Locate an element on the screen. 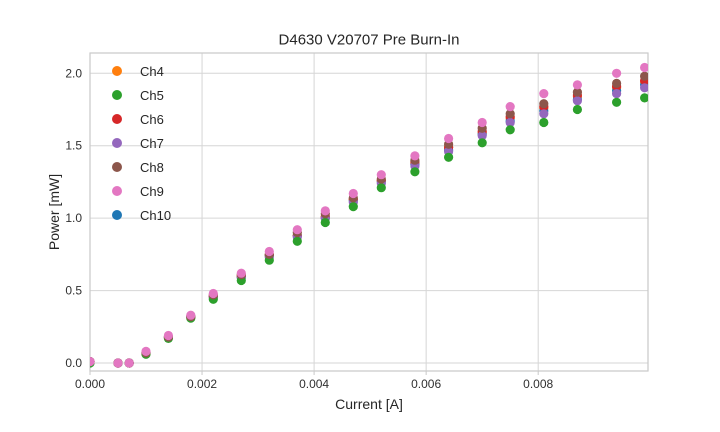 This screenshot has width=720, height=432. legend-item-ch6: Ch6 is located at coordinates (138, 119).